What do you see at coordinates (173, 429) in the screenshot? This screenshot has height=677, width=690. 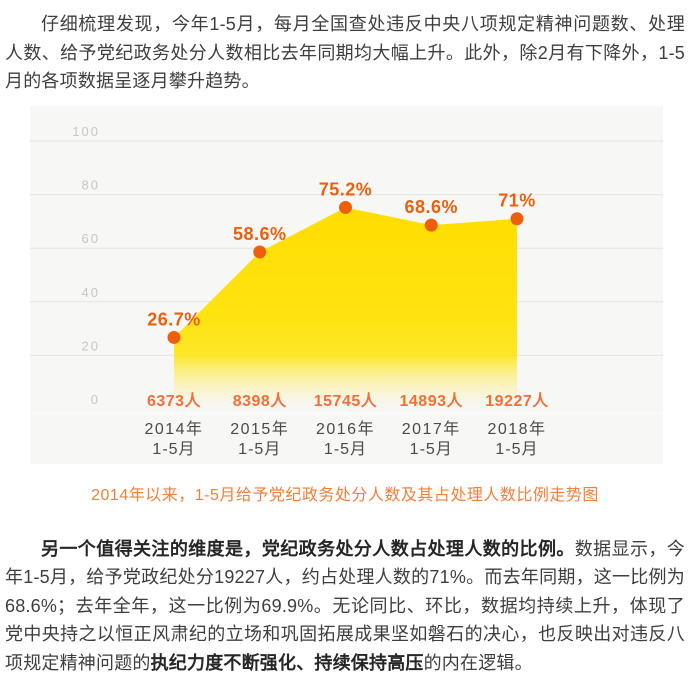 I see `x-axis-label-year: 2014年` at bounding box center [173, 429].